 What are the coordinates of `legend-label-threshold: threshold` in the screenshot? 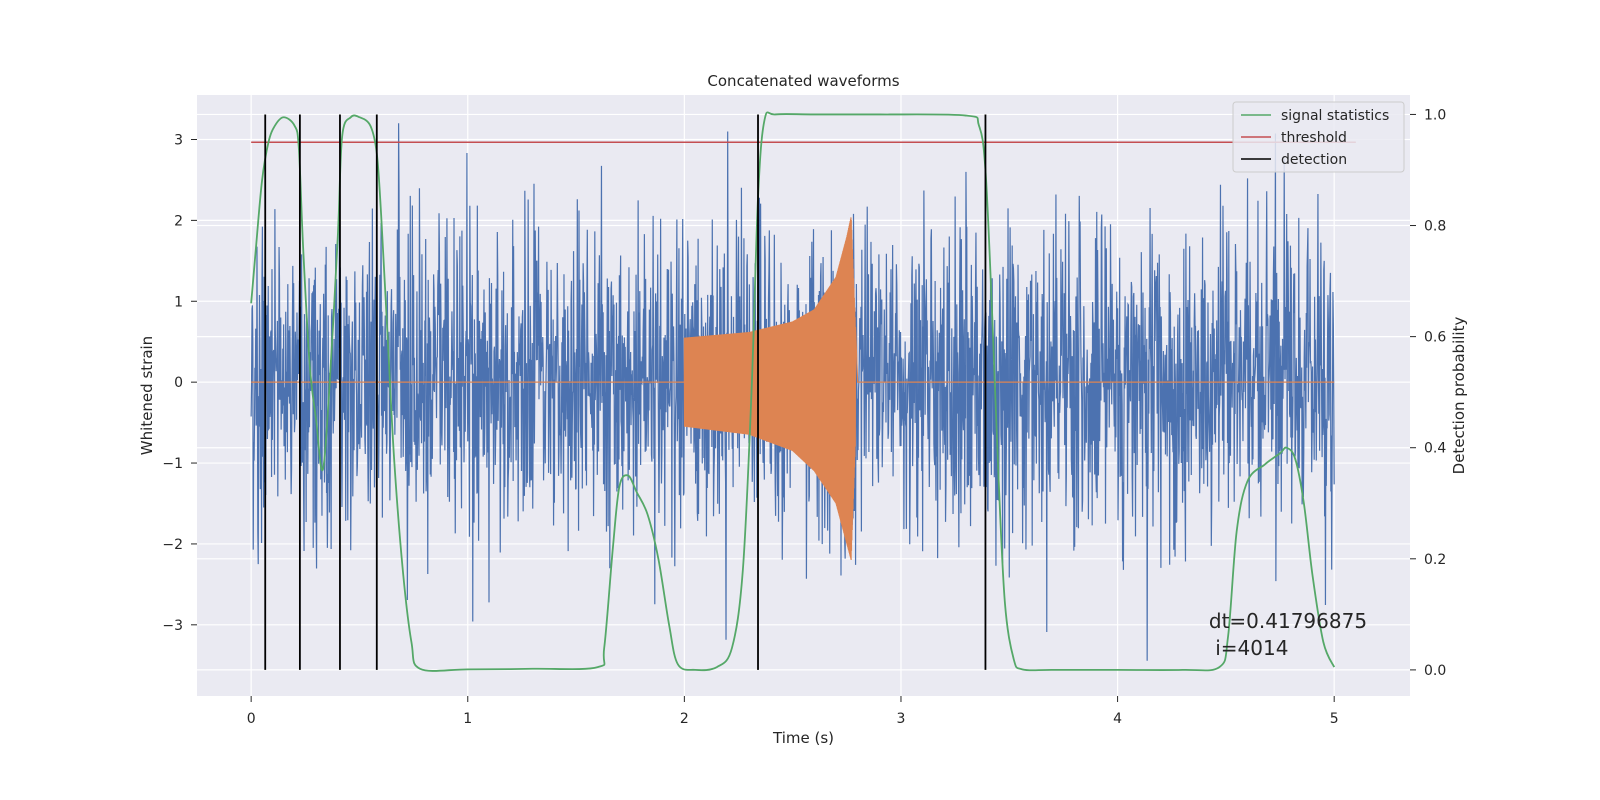 It's located at (1314, 138).